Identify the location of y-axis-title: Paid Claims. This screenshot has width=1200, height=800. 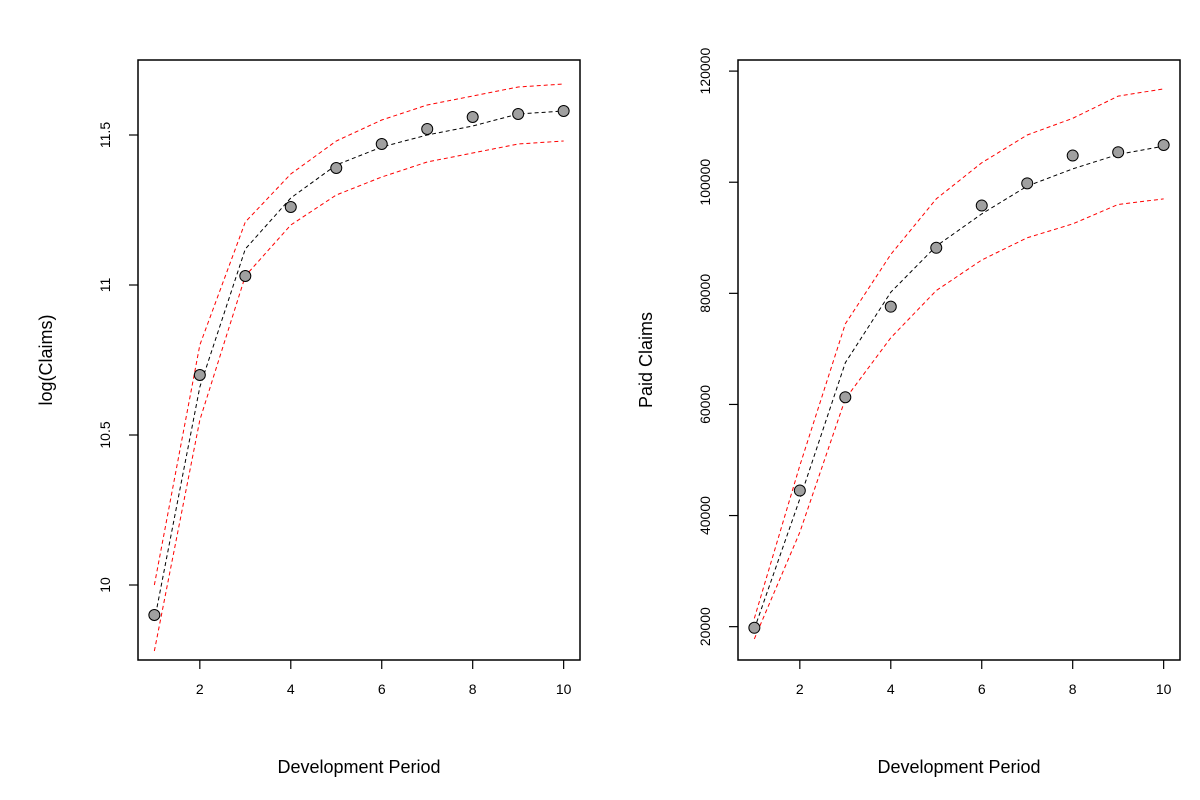
(646, 360).